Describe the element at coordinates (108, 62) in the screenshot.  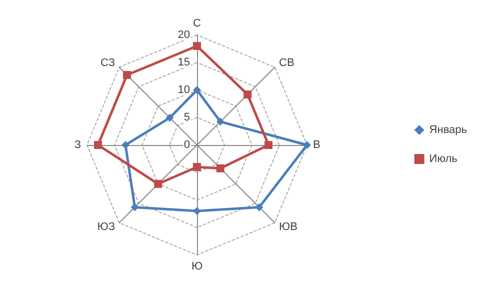
I see `spoke-label: СЗ` at that location.